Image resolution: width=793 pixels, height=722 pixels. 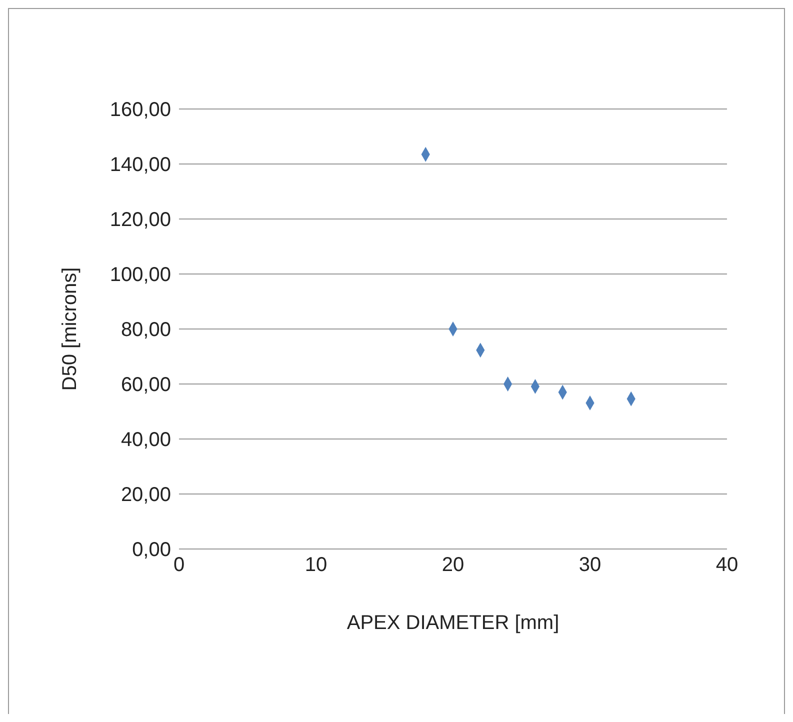 I want to click on y-tick-label: 80,00, so click(x=145, y=330).